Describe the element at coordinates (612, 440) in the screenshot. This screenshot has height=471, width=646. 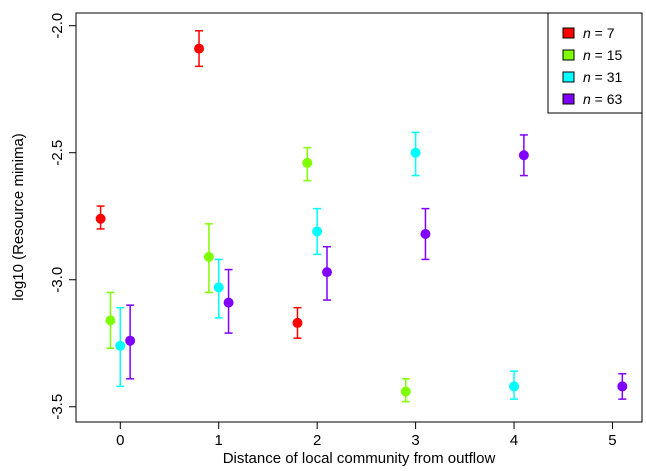
I see `x-tick-label: 5` at that location.